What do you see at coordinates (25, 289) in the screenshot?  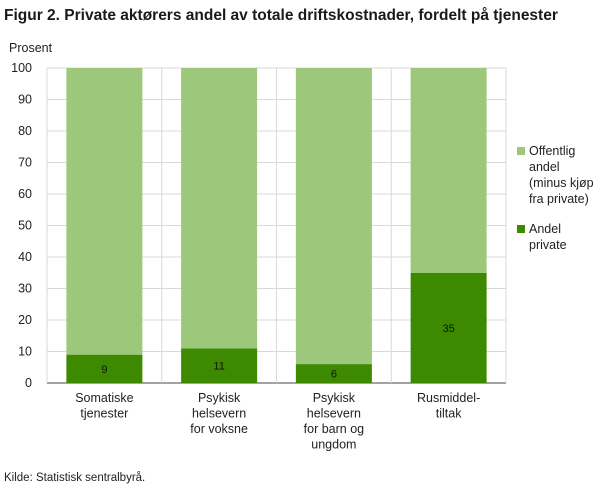 I see `y-tick-label: 30` at bounding box center [25, 289].